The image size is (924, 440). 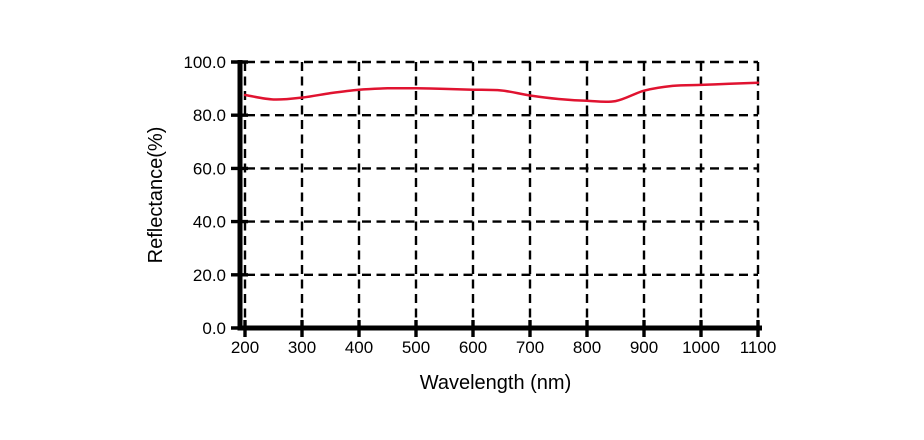 What do you see at coordinates (209, 115) in the screenshot?
I see `y-tick-label: 80.0` at bounding box center [209, 115].